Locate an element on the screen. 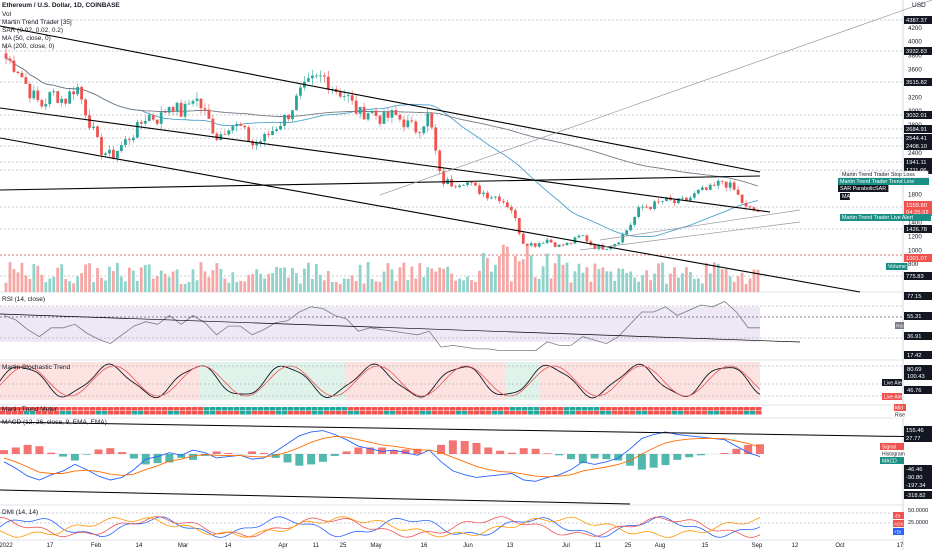 This screenshot has width=932, height=550. time-tick-label: Aug is located at coordinates (660, 546).